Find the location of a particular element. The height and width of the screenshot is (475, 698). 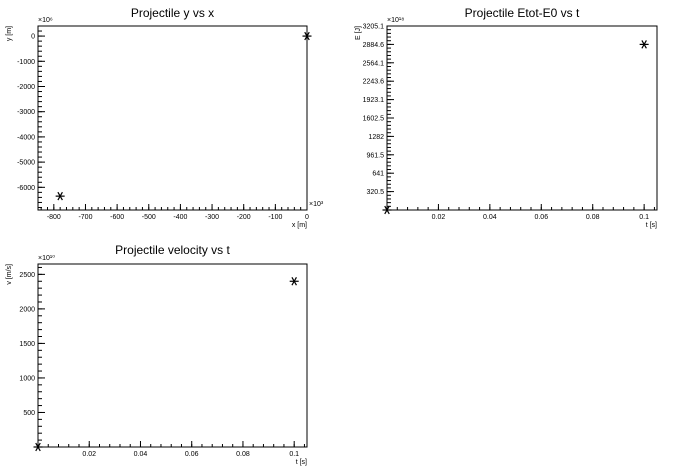

y-tick-label: 1602.5 is located at coordinates (374, 119).